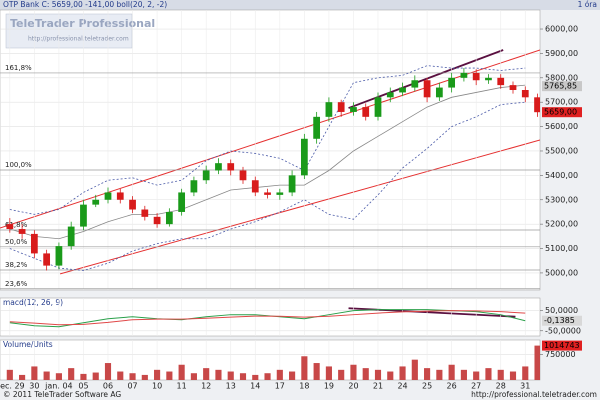 Image resolution: width=600 pixels, height=400 pixels. I want to click on price-marker-label: 5659,00, so click(560, 112).